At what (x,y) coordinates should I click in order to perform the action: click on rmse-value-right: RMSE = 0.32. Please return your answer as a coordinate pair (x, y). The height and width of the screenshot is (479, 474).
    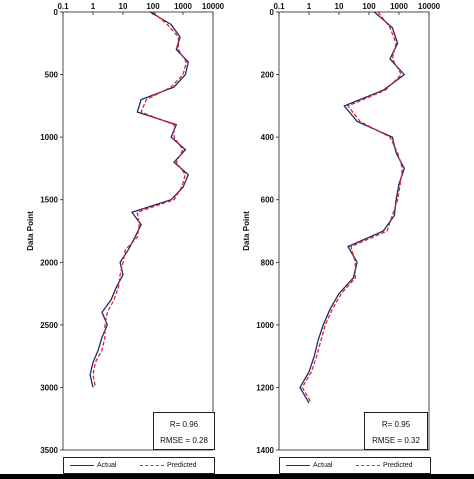
    Looking at the image, I should click on (396, 440).